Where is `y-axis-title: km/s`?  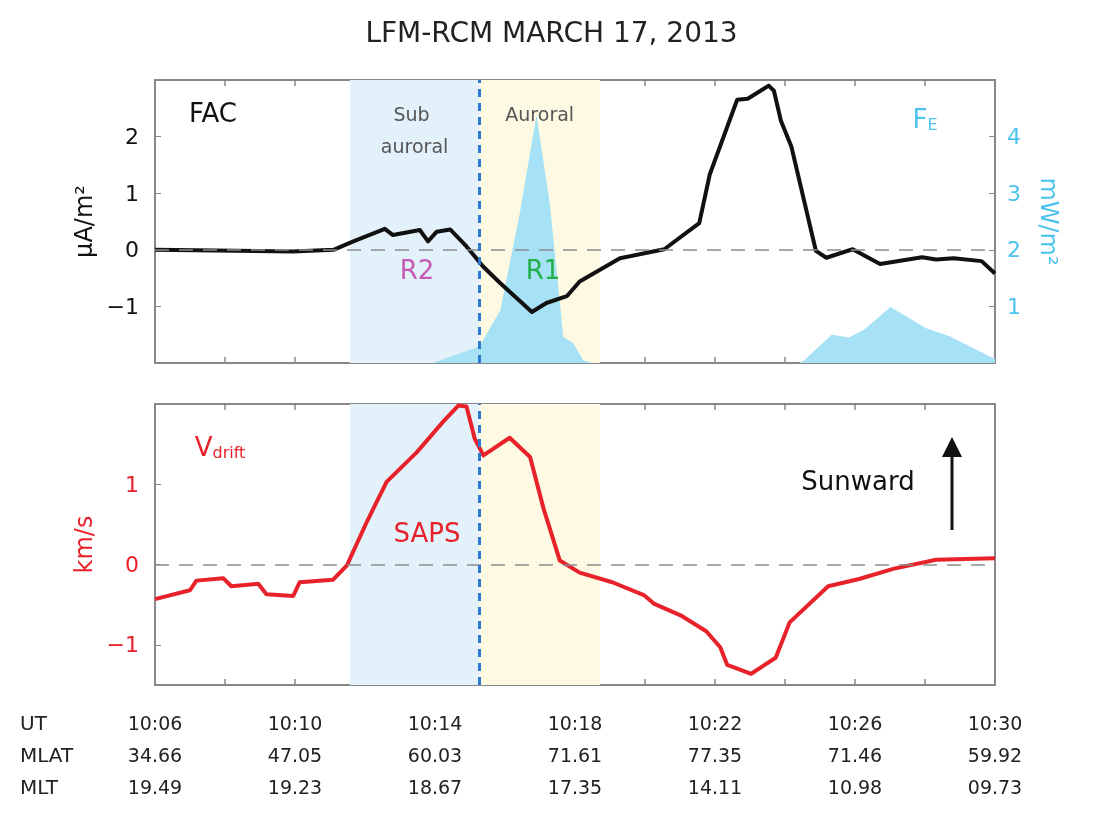
y-axis-title: km/s is located at coordinates (83, 544).